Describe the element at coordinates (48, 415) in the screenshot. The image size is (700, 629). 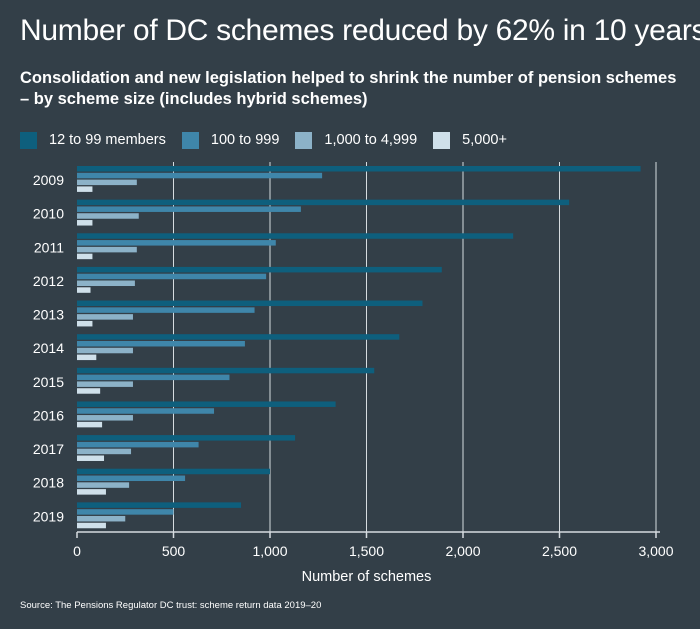
I see `category-label: 2016` at that location.